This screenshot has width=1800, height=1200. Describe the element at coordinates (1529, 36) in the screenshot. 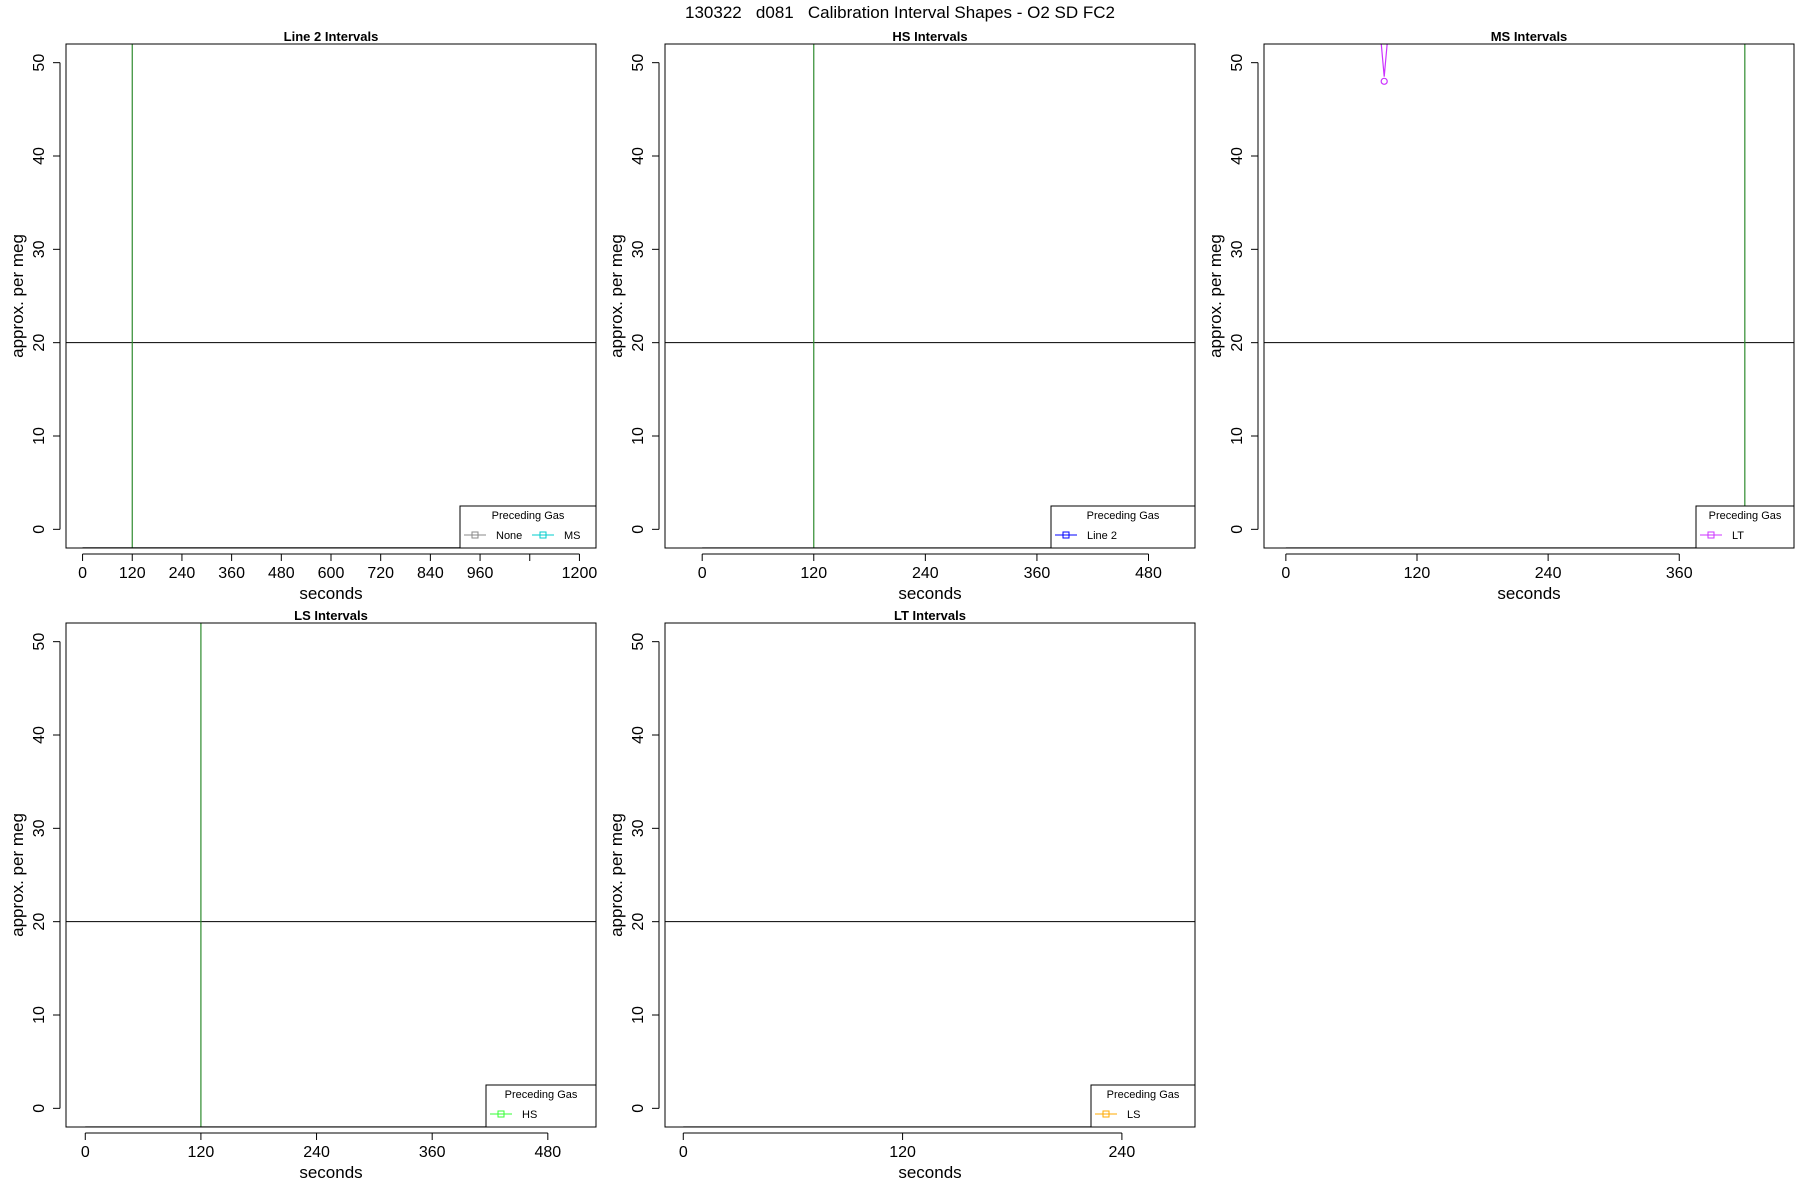

I see `panel-title: MS Intervals` at that location.